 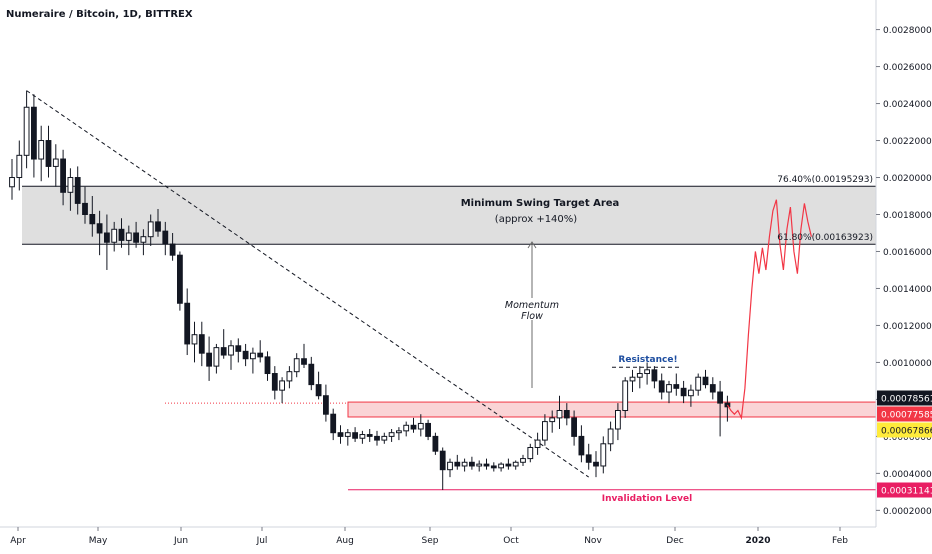 What do you see at coordinates (180, 541) in the screenshot?
I see `x-tick-label: Jun` at bounding box center [180, 541].